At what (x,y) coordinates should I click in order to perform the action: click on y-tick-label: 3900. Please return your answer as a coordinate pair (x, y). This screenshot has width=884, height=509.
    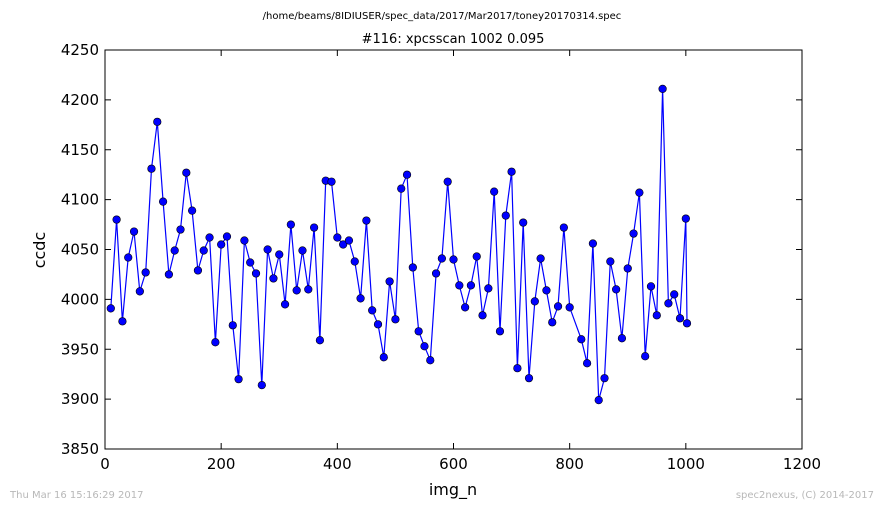
    Looking at the image, I should click on (80, 399).